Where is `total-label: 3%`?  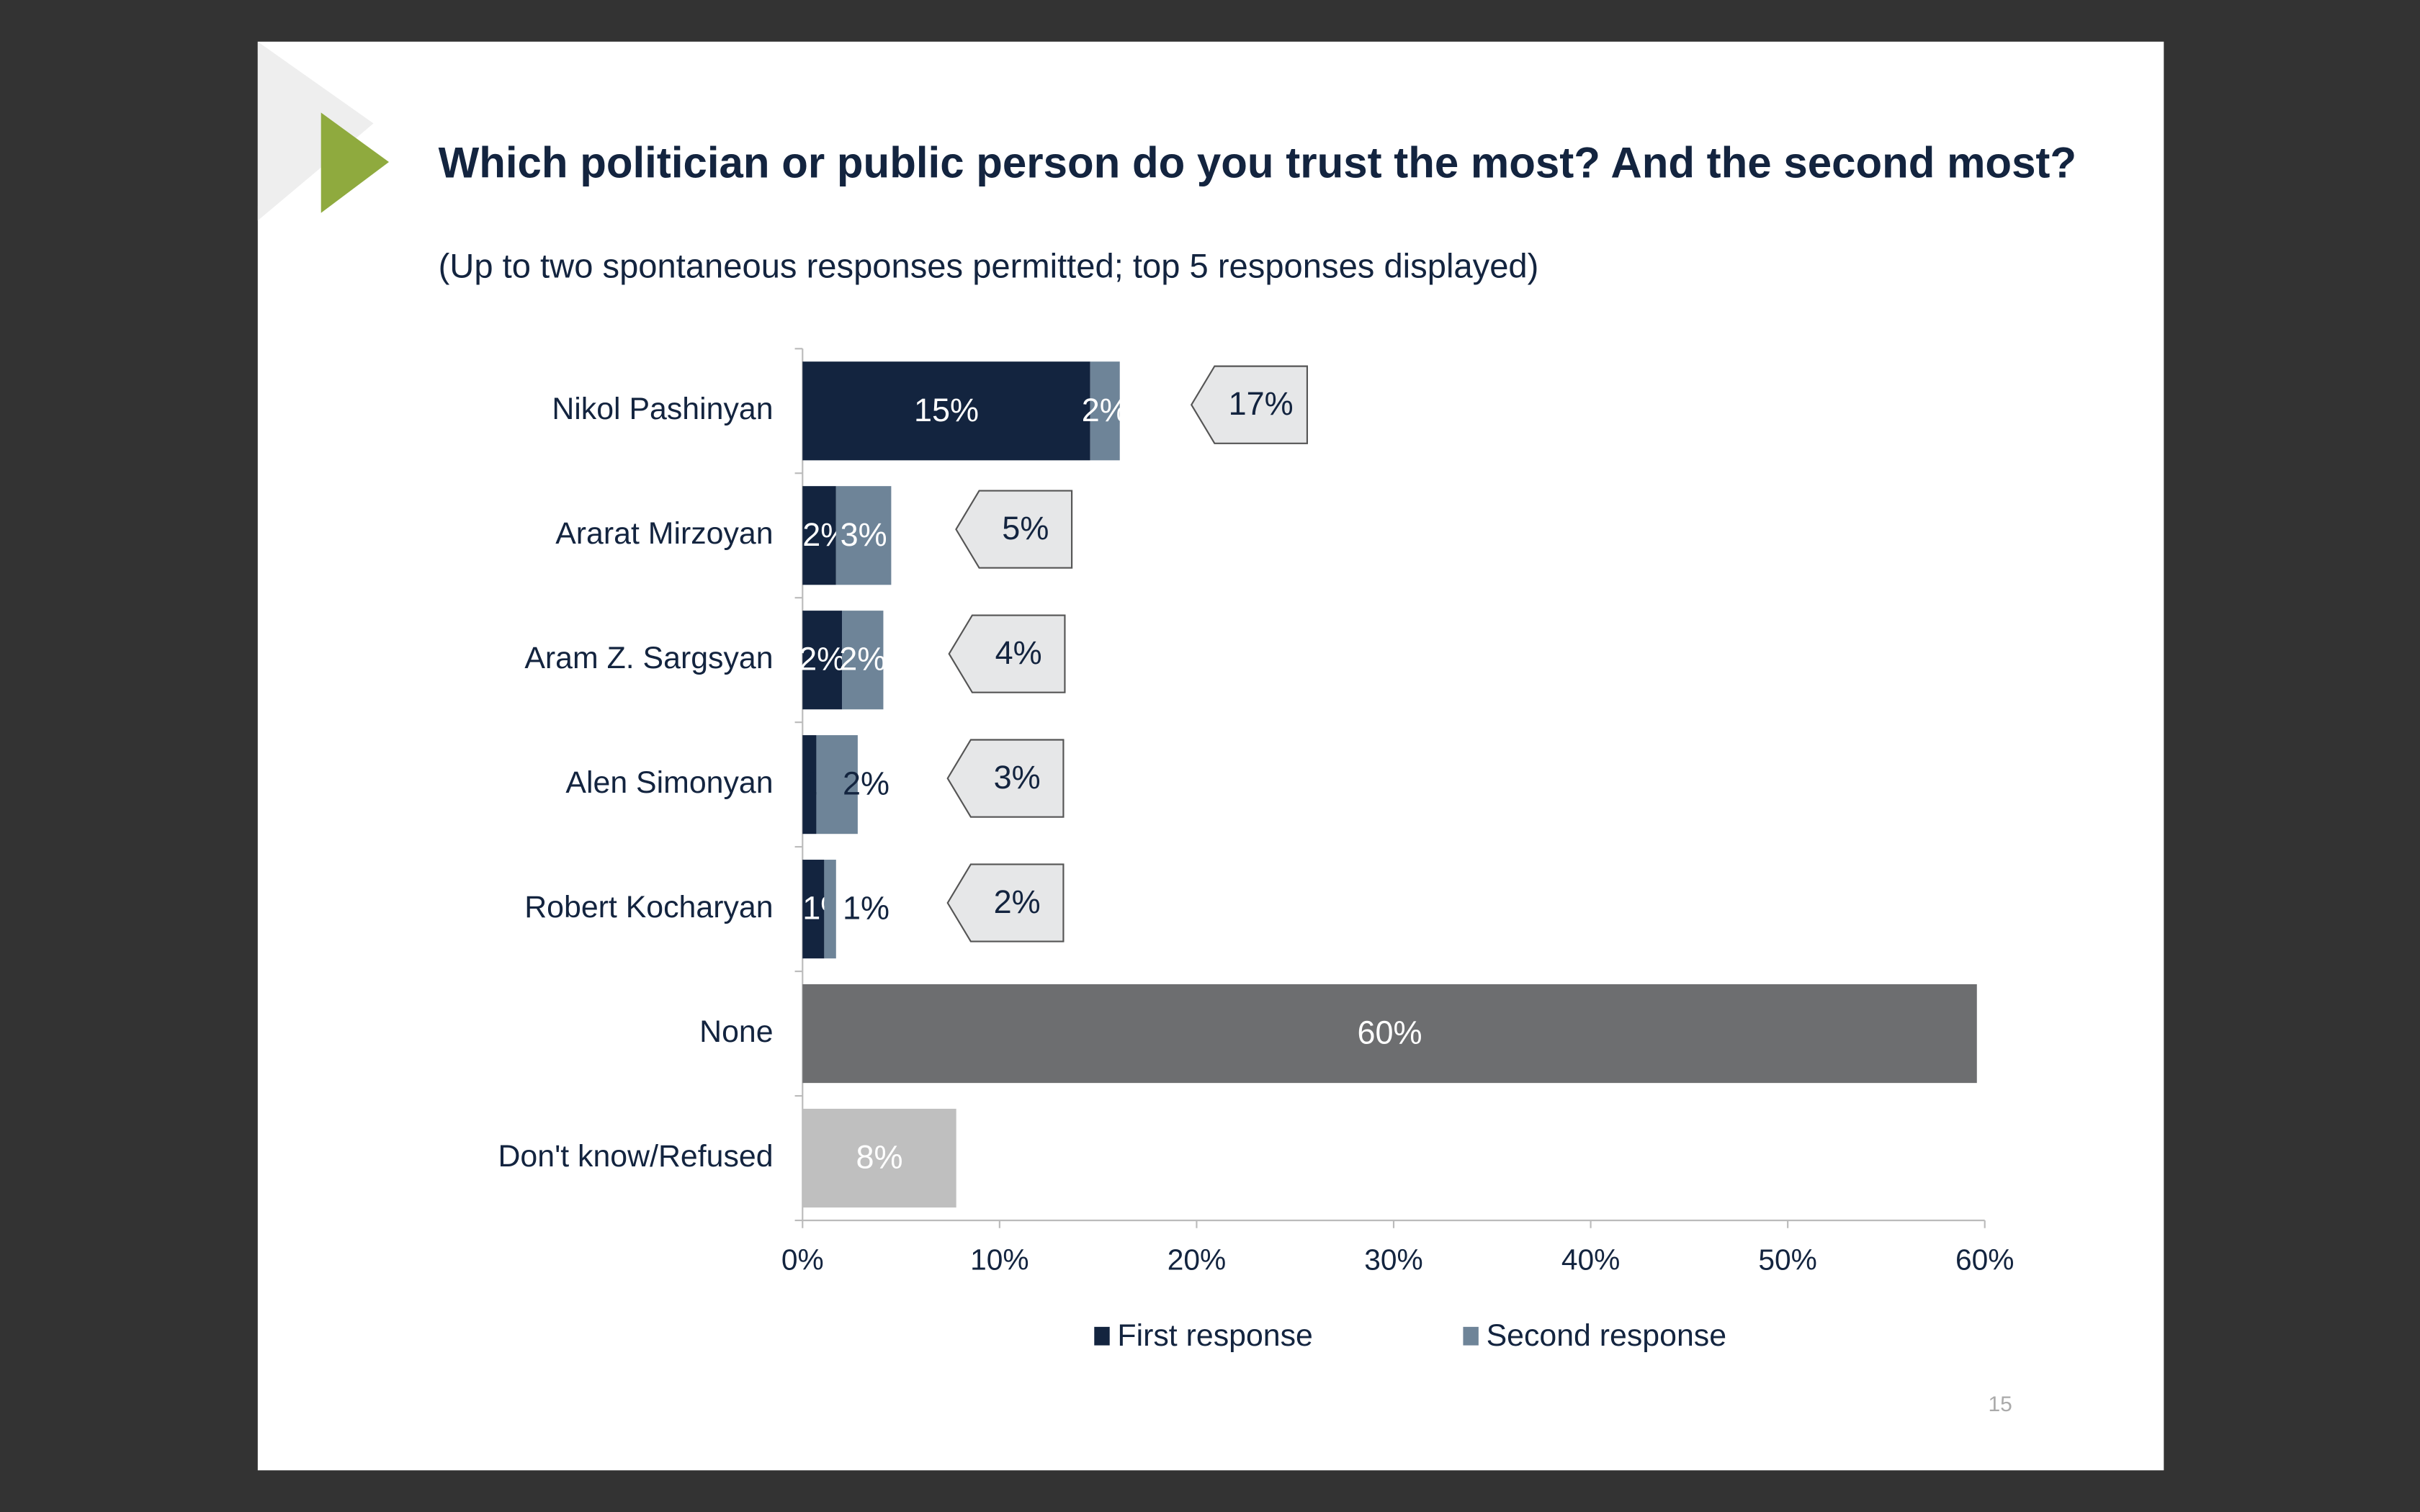
total-label: 3% is located at coordinates (1017, 777).